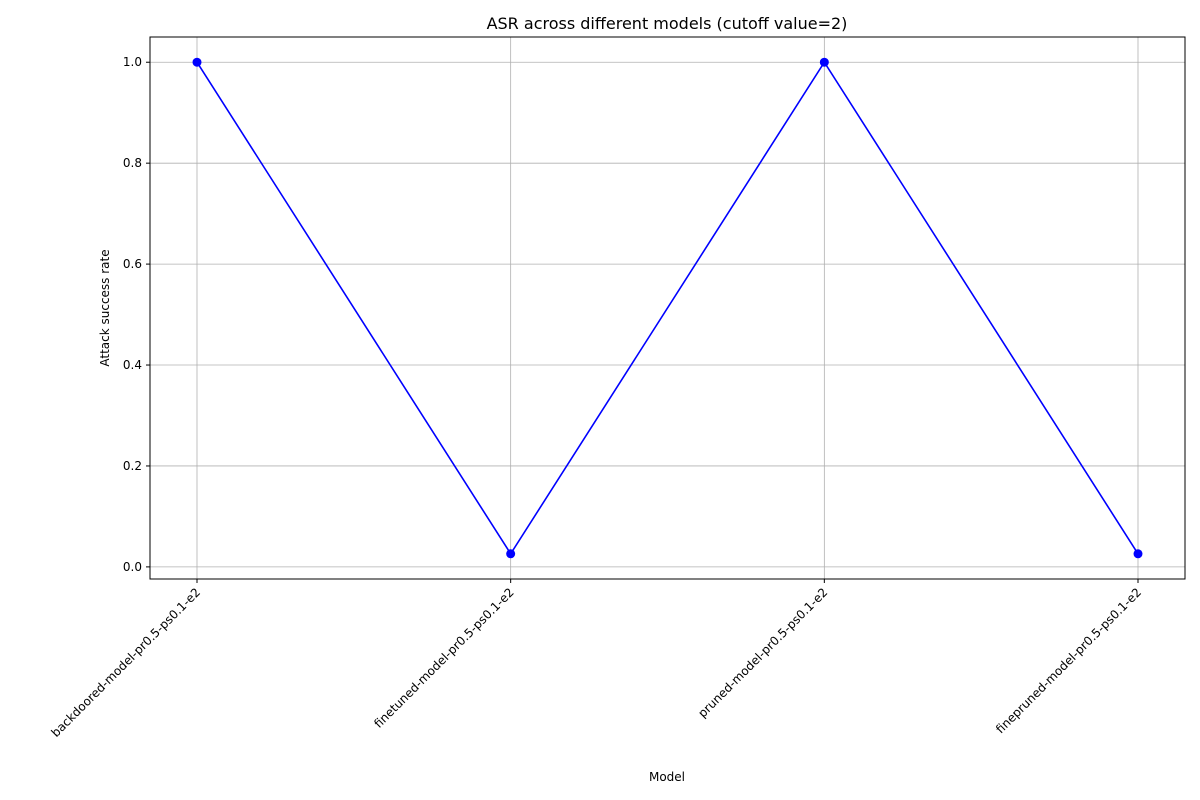 The height and width of the screenshot is (800, 1200). Describe the element at coordinates (132, 365) in the screenshot. I see `y-tick-label: 0.4` at that location.